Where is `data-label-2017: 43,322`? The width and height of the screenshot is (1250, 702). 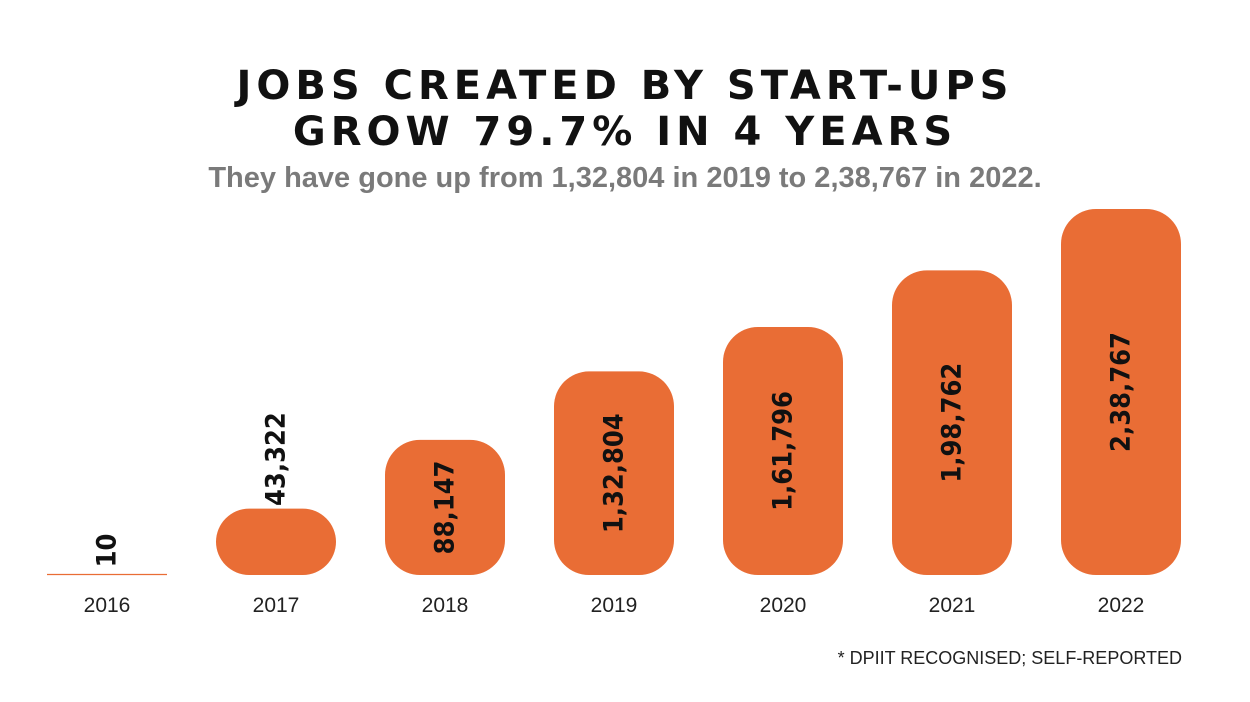
data-label-2017: 43,322 is located at coordinates (276, 459).